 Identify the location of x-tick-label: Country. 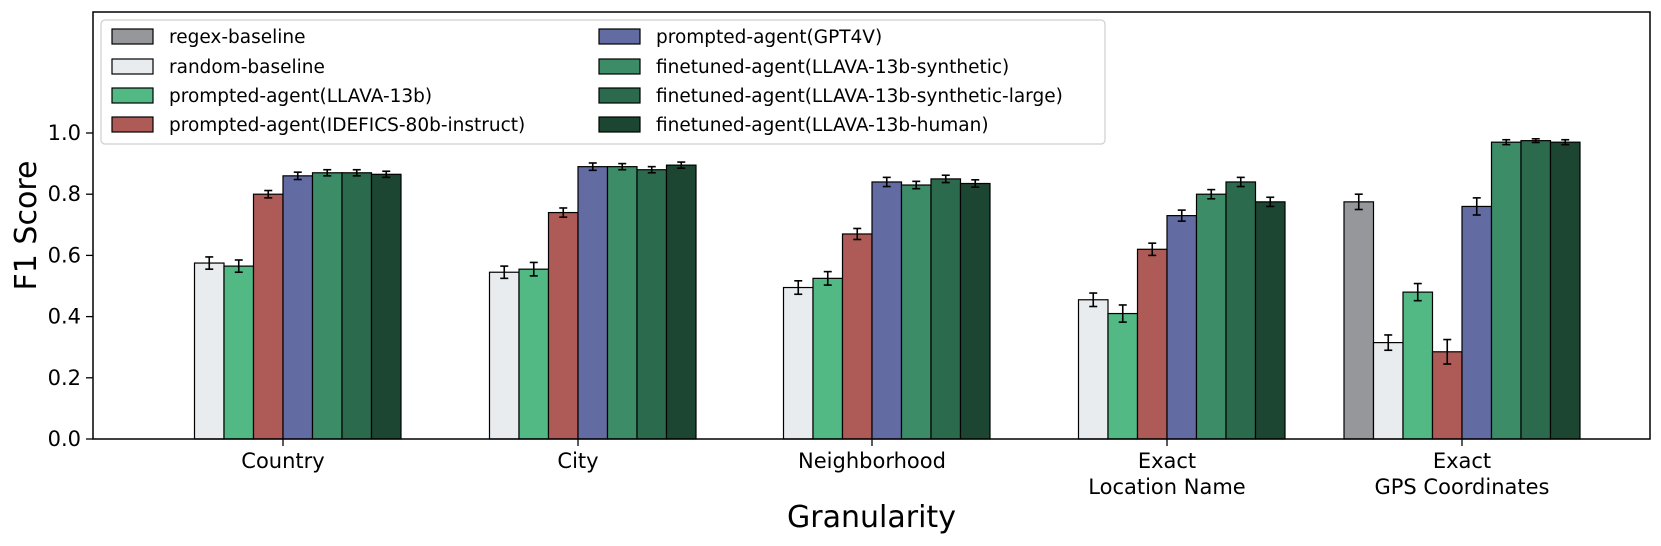
(282, 461).